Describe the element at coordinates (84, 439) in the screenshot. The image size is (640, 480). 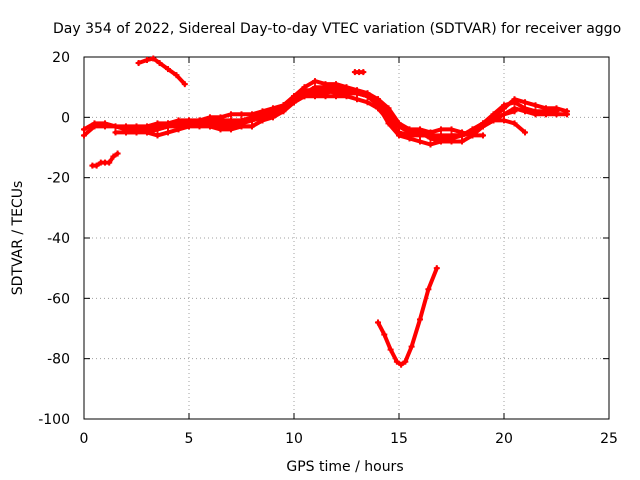
I see `x-tick-label: 0` at that location.